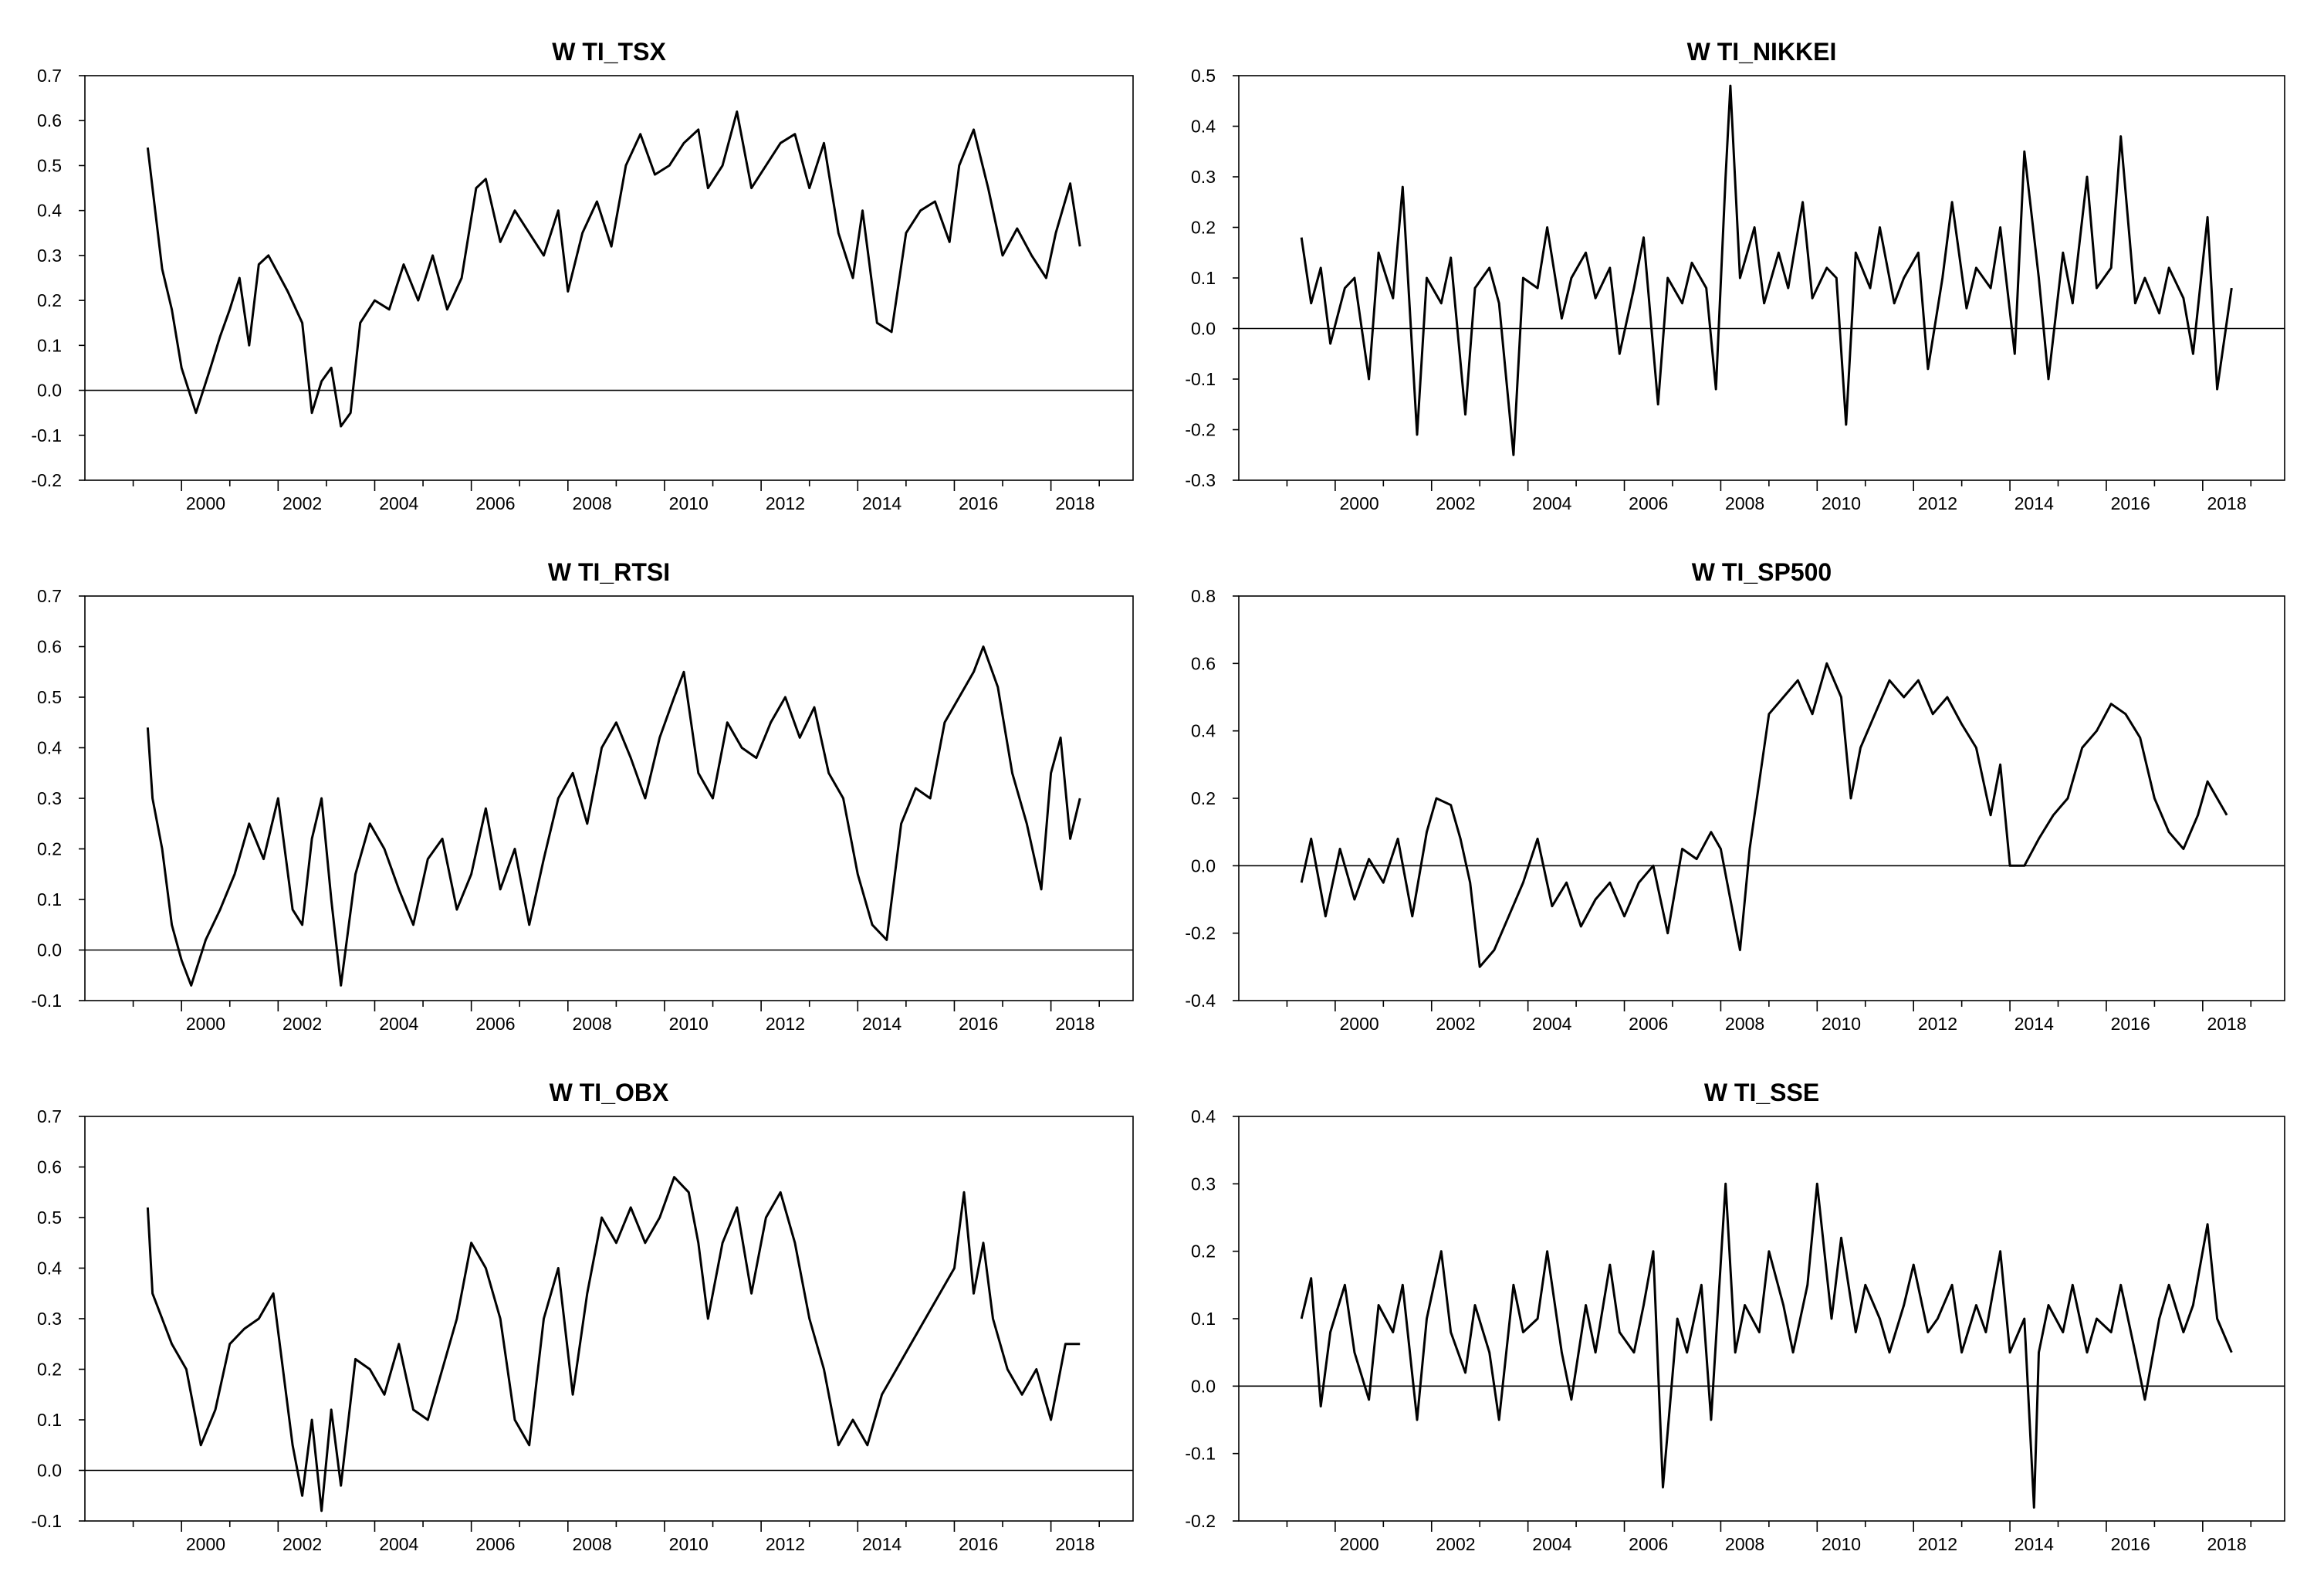 The width and height of the screenshot is (2324, 1592). What do you see at coordinates (1762, 52) in the screenshot?
I see `chart-title: W TI_NIKKEI` at bounding box center [1762, 52].